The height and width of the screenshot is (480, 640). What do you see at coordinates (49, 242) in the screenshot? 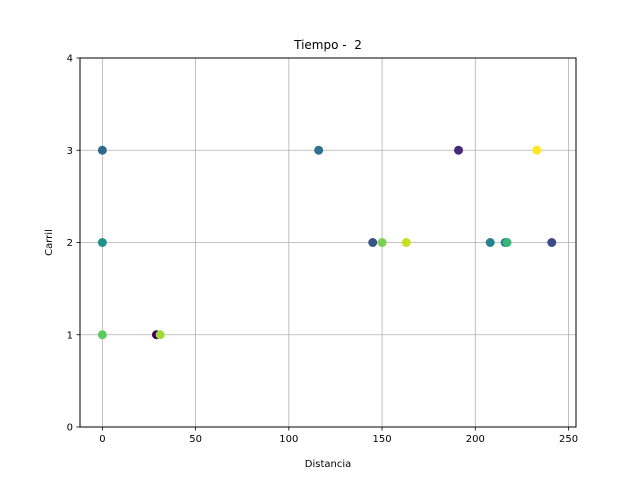
I see `y-axis-label: Carril` at bounding box center [49, 242].